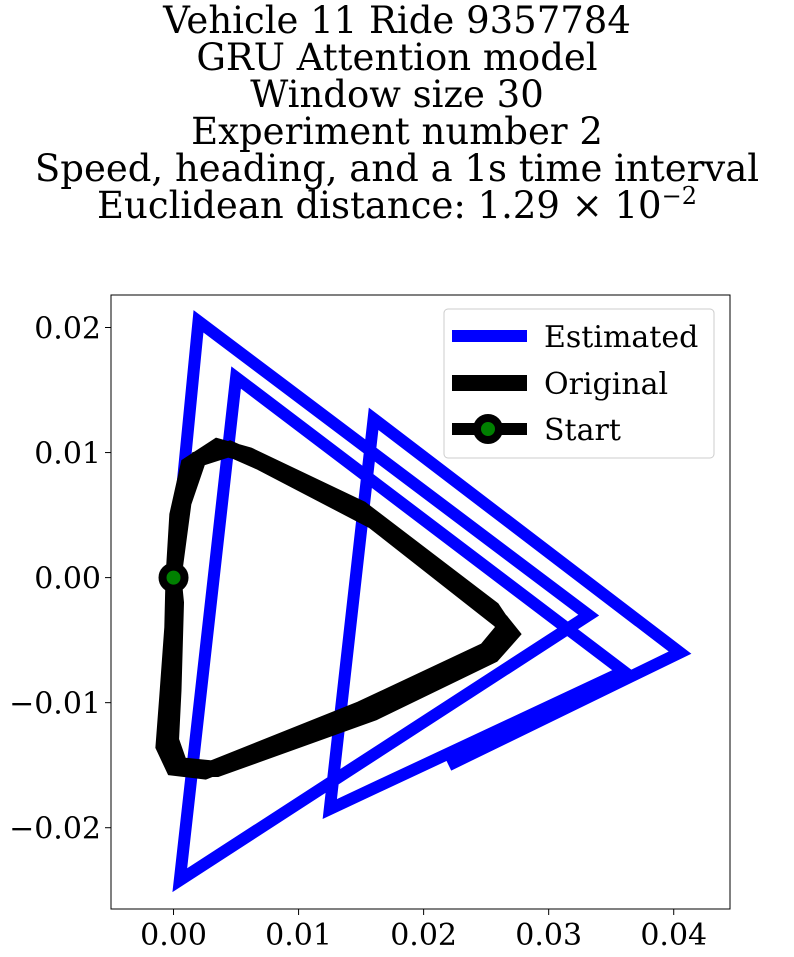  I want to click on legend: Estimated Original Start, so click(579, 383).